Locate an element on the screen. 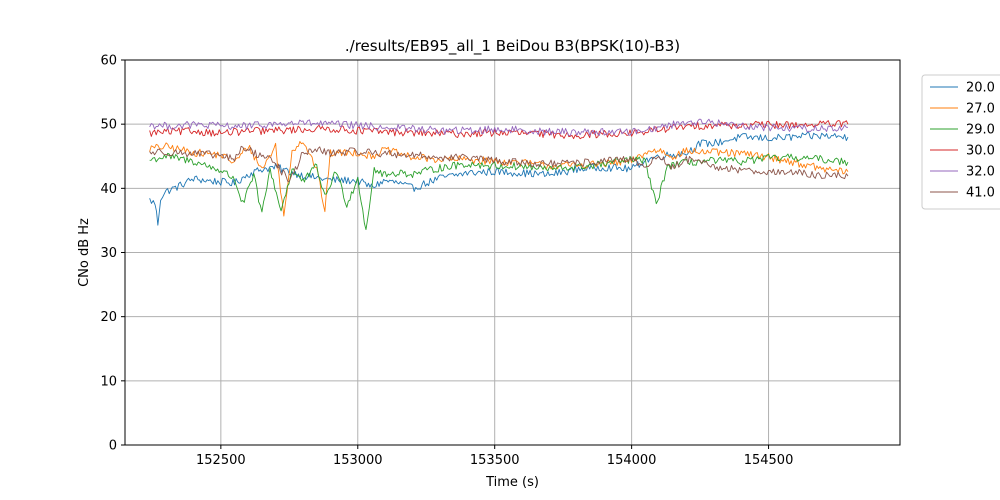  series-line-41.0 is located at coordinates (499, 164).